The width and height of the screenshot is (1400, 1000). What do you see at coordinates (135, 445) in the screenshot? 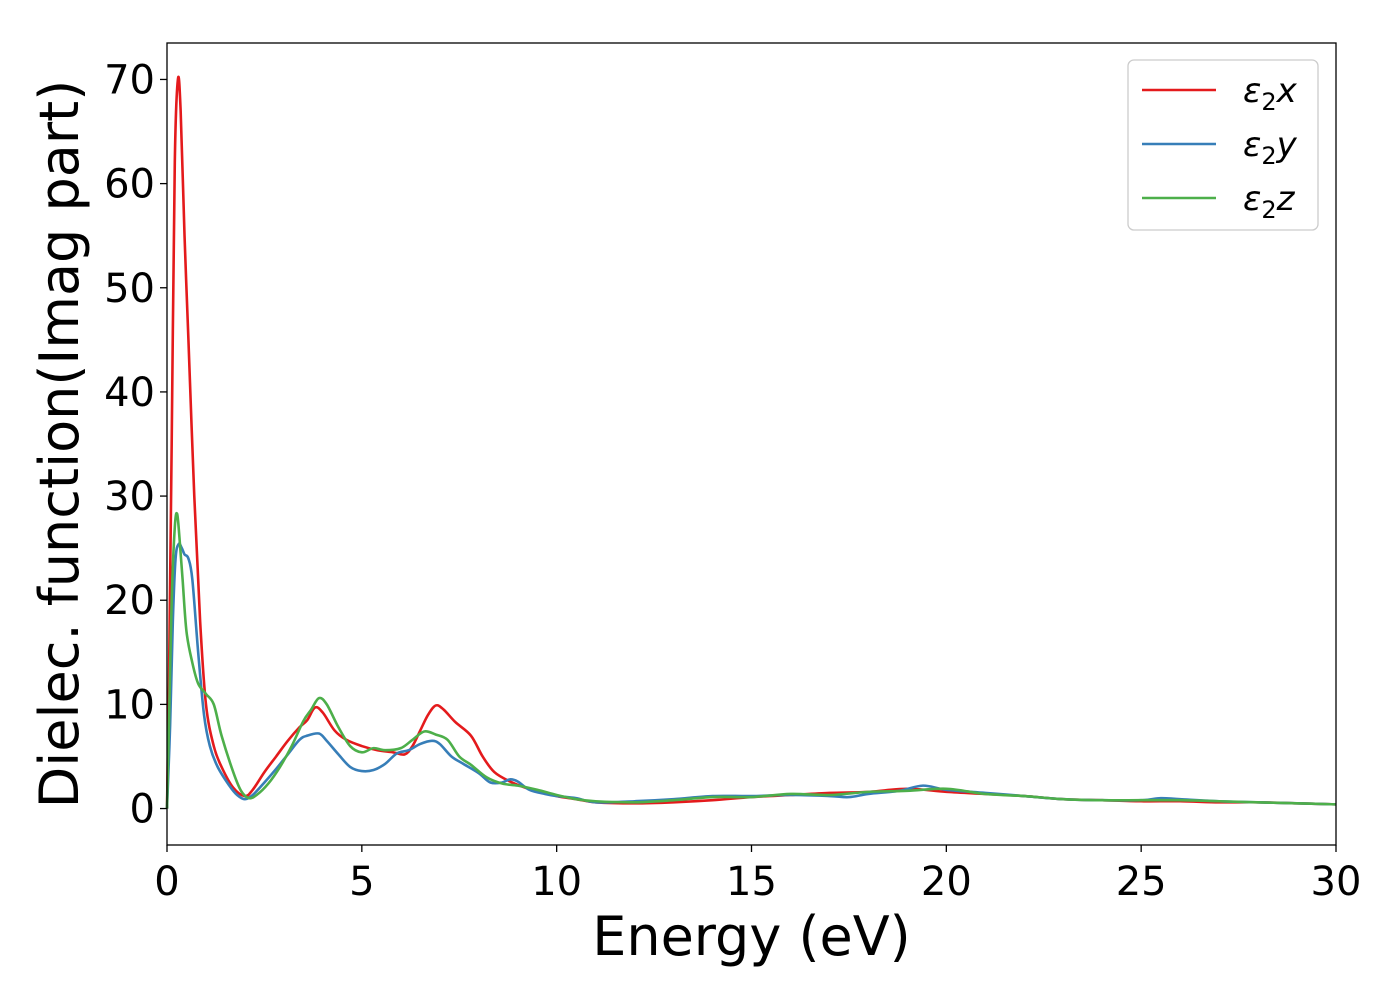
I see `y-axis-ticks: 0 10 20 30 40 50 60 70` at bounding box center [135, 445].